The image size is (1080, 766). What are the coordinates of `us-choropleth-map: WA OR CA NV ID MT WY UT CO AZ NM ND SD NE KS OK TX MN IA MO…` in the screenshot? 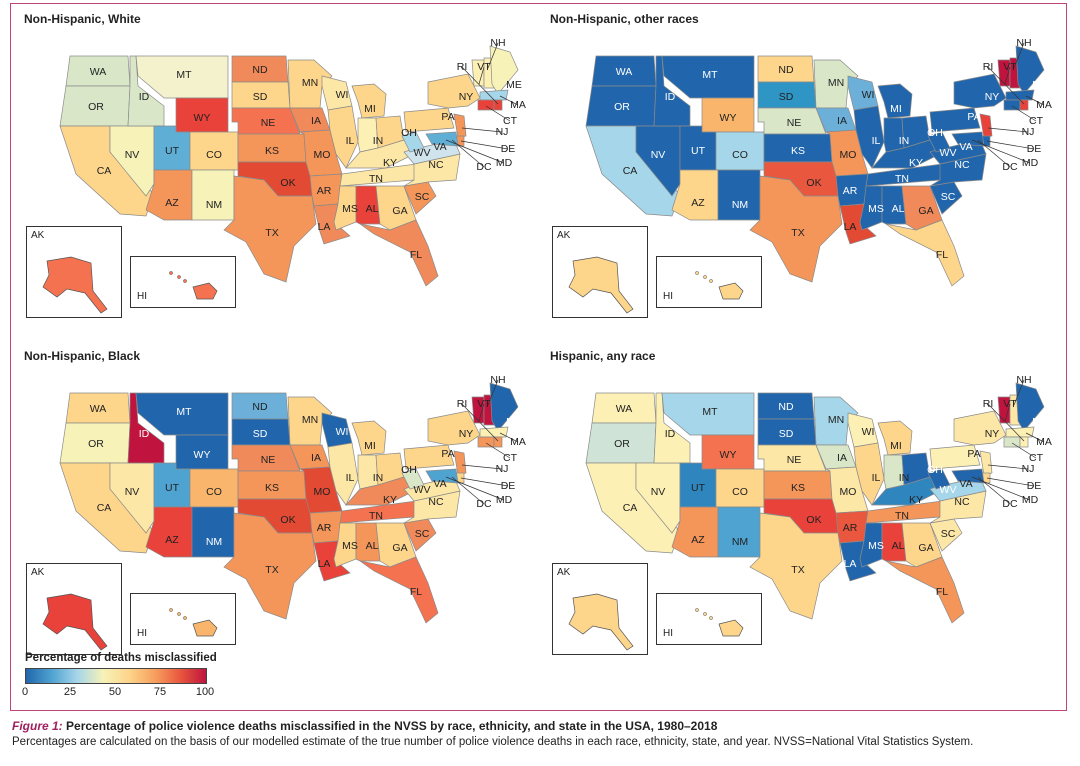 It's located at (292, 162).